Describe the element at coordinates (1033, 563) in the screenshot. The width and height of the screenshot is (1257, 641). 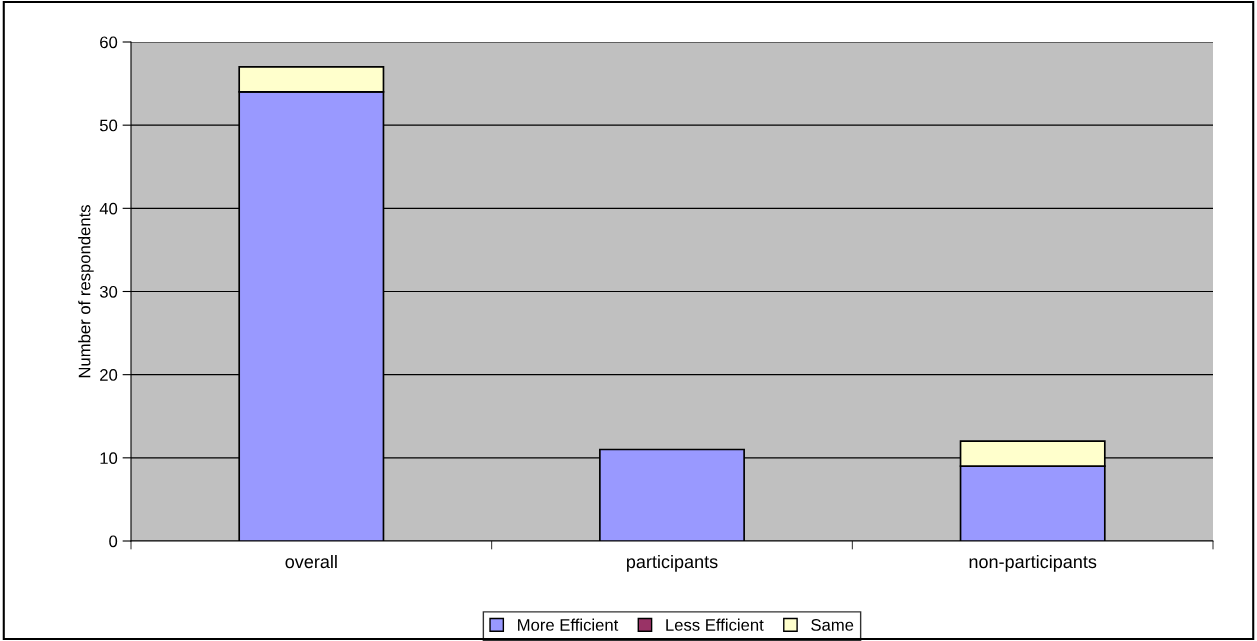
I see `x-tick-label: non-participants` at that location.